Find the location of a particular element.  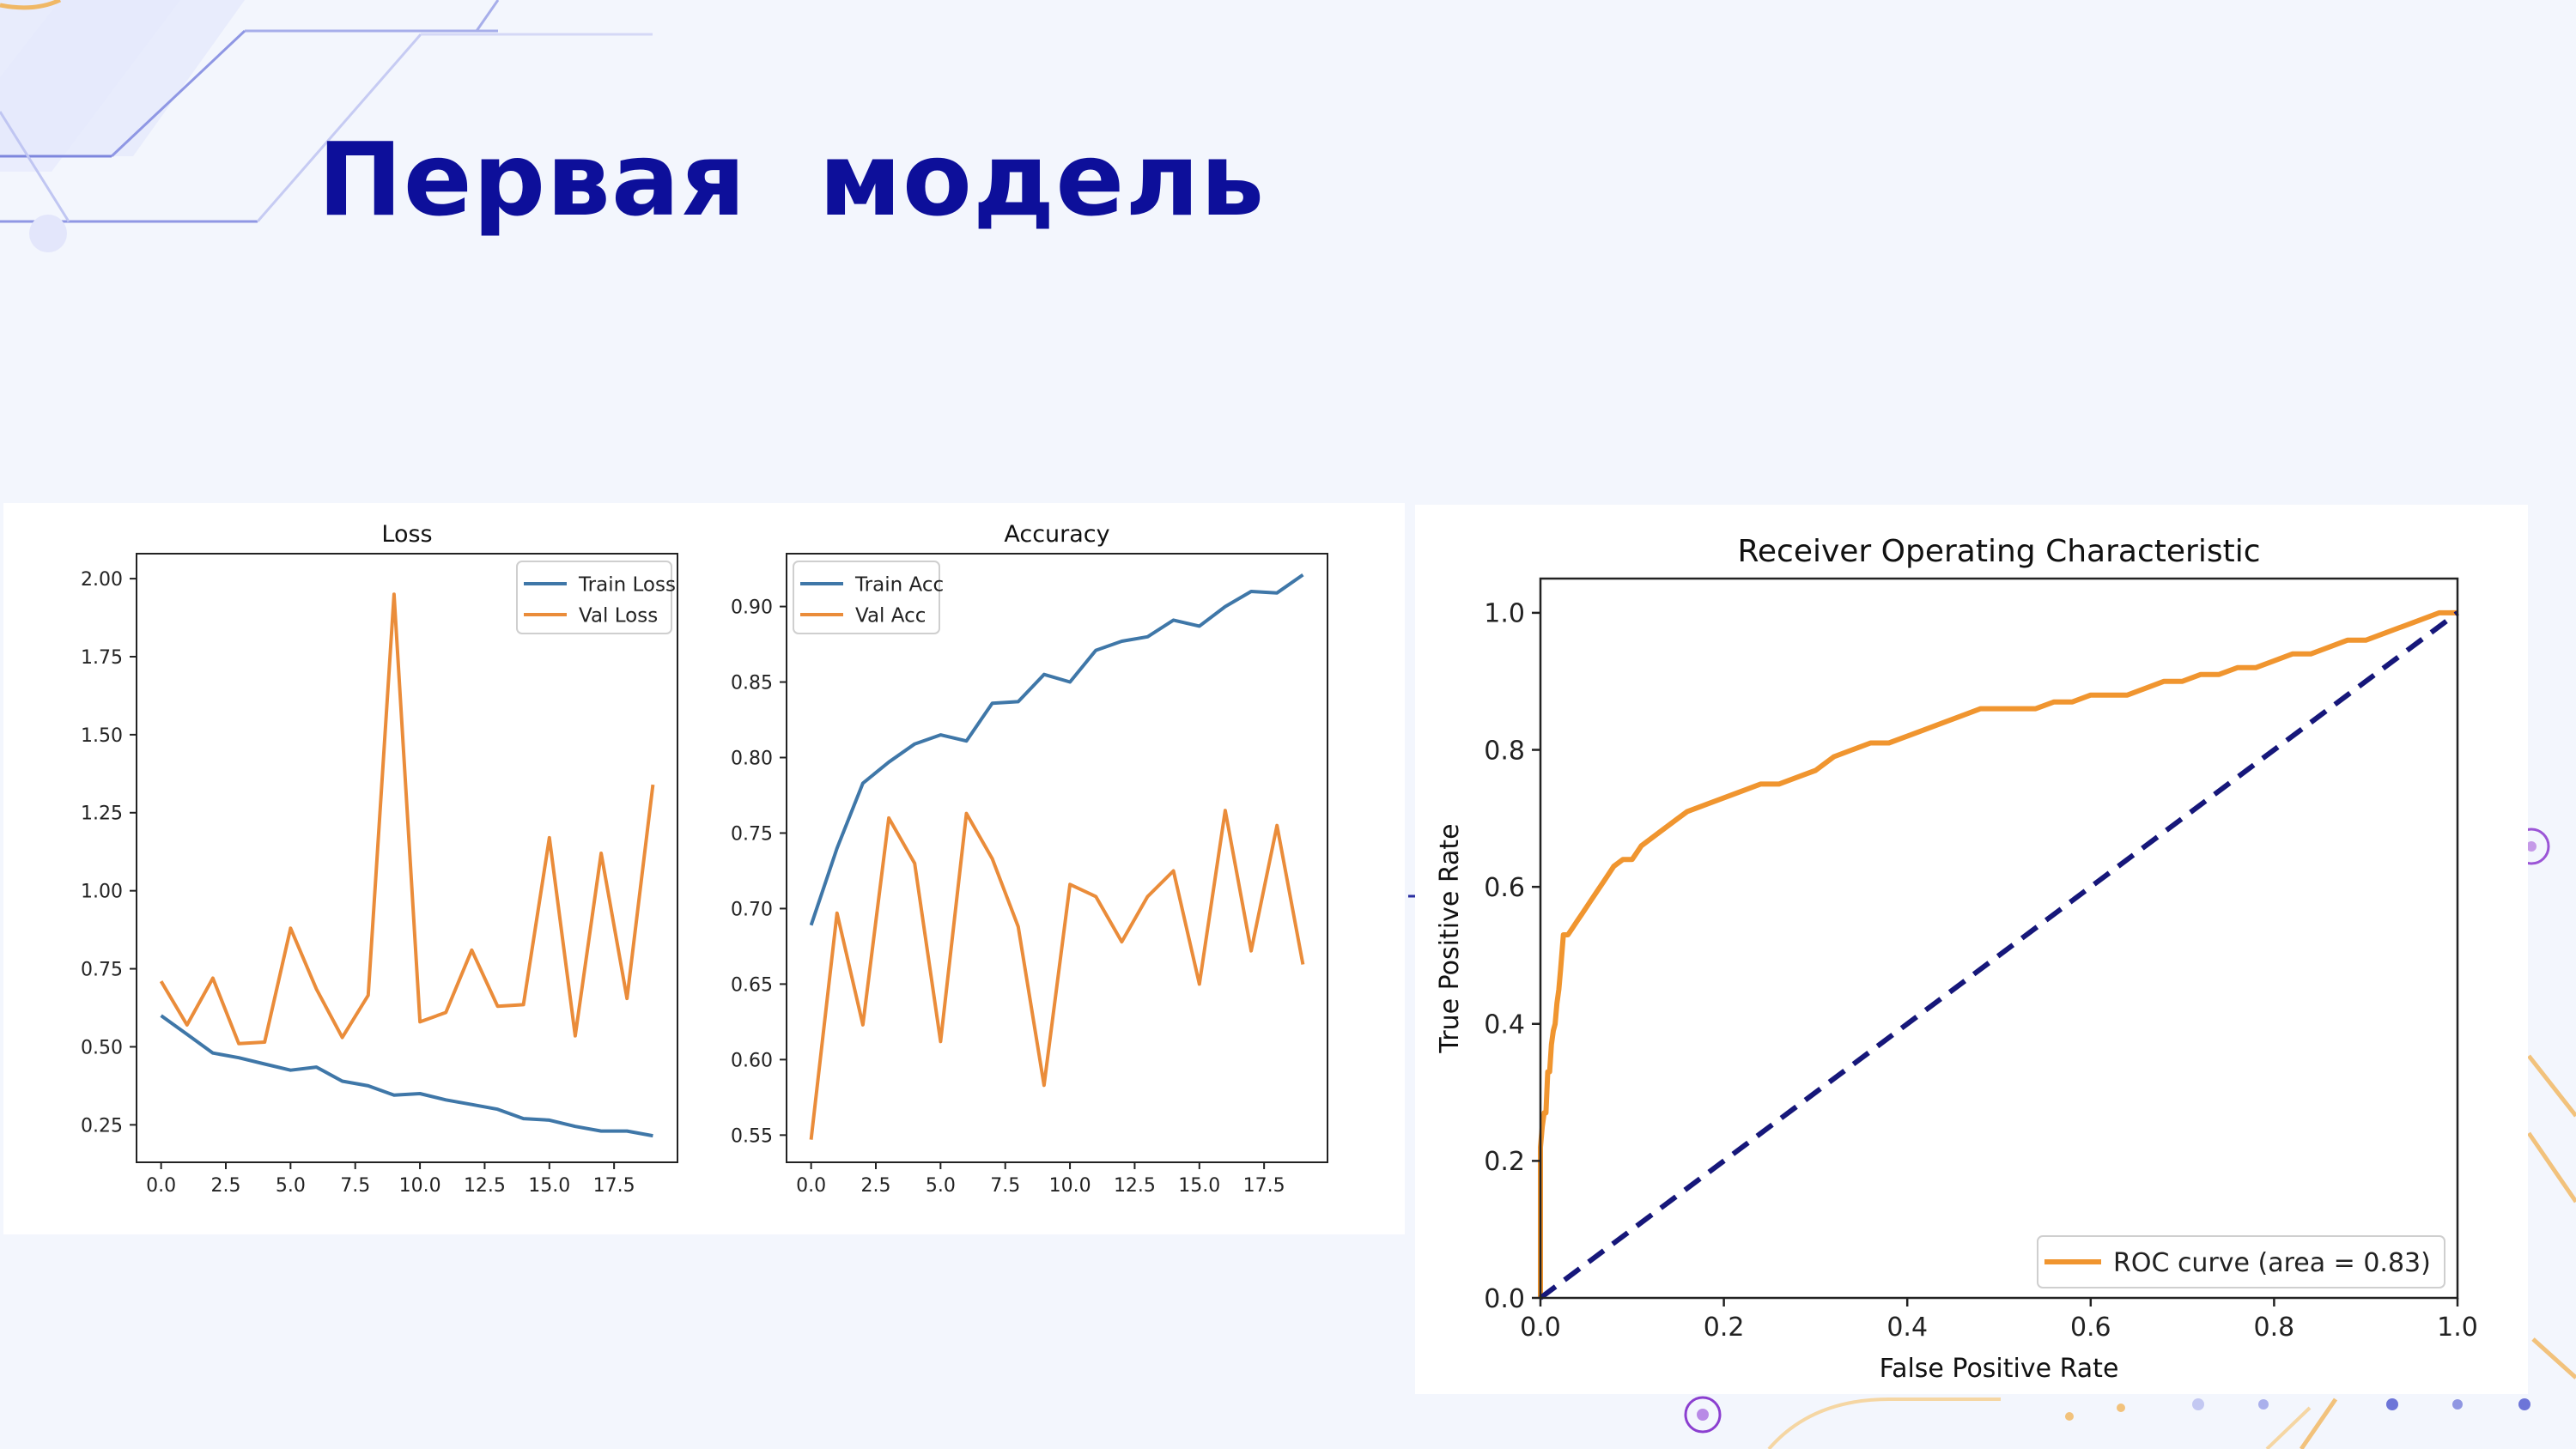

y-tick-label: 0.65 is located at coordinates (752, 985).